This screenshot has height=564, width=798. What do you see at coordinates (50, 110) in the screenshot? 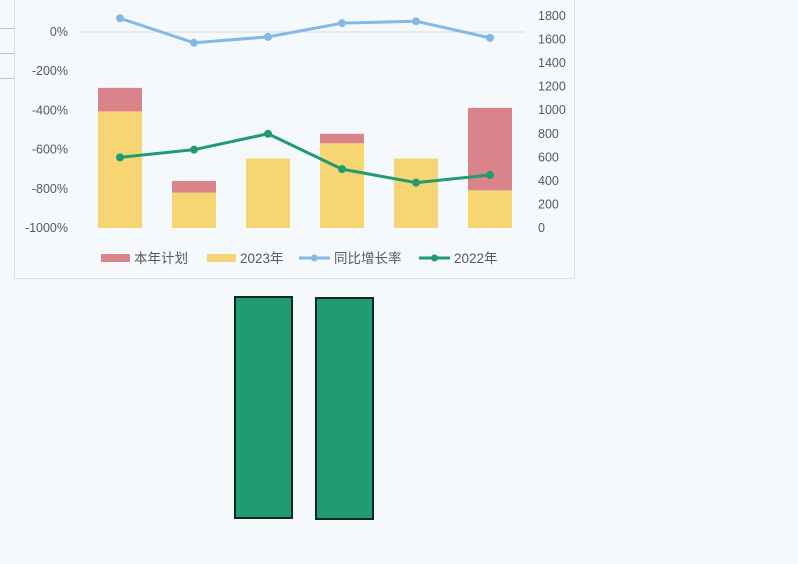
I see `left-axis-tick-label: -400%` at bounding box center [50, 110].